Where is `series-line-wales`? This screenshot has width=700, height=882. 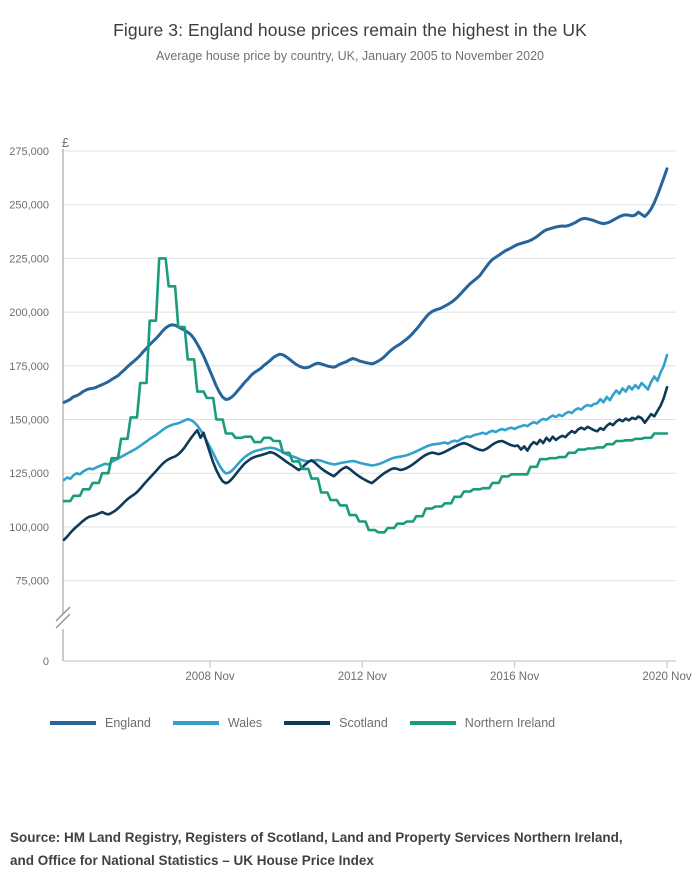
series-line-wales is located at coordinates (365, 417).